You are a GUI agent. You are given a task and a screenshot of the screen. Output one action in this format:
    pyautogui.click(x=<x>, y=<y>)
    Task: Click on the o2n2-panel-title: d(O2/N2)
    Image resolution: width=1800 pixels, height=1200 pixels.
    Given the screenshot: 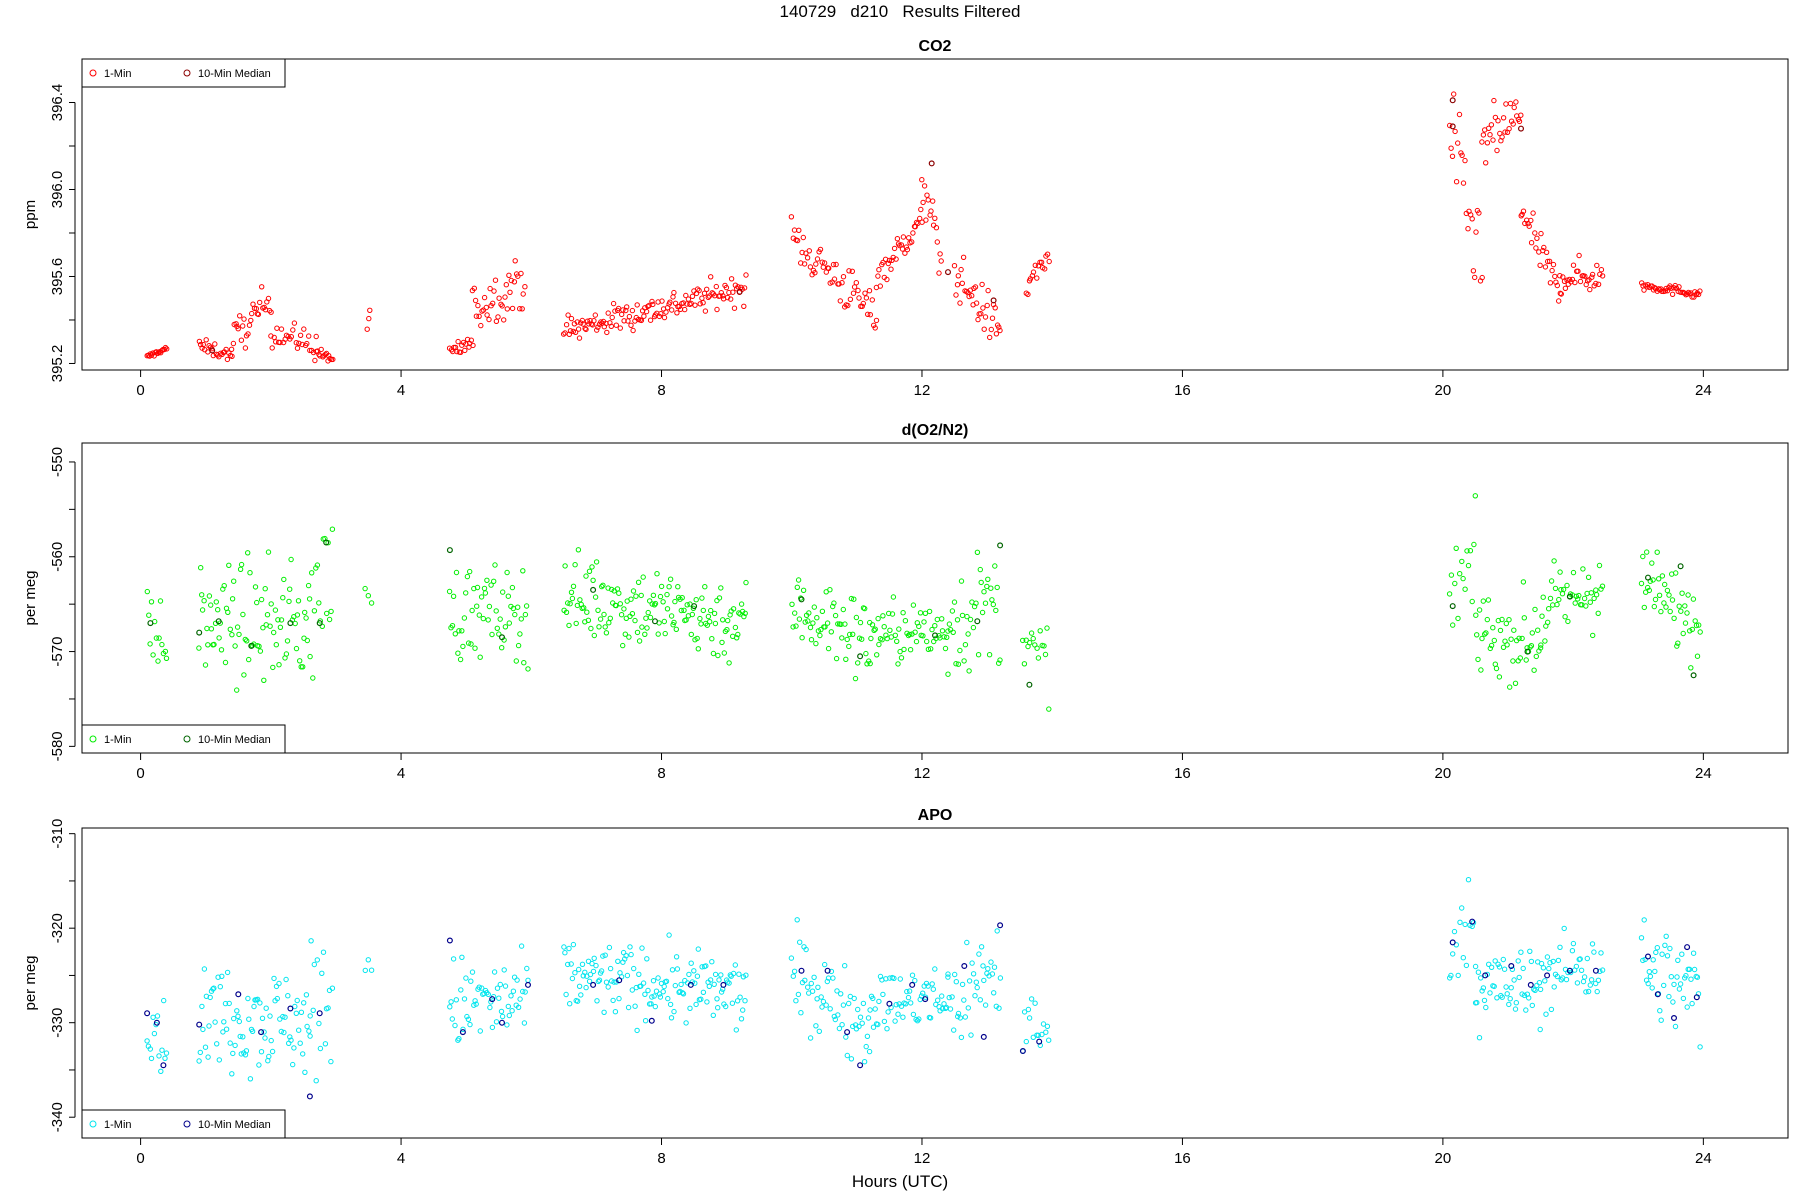 What is the action you would take?
    pyautogui.click(x=935, y=430)
    